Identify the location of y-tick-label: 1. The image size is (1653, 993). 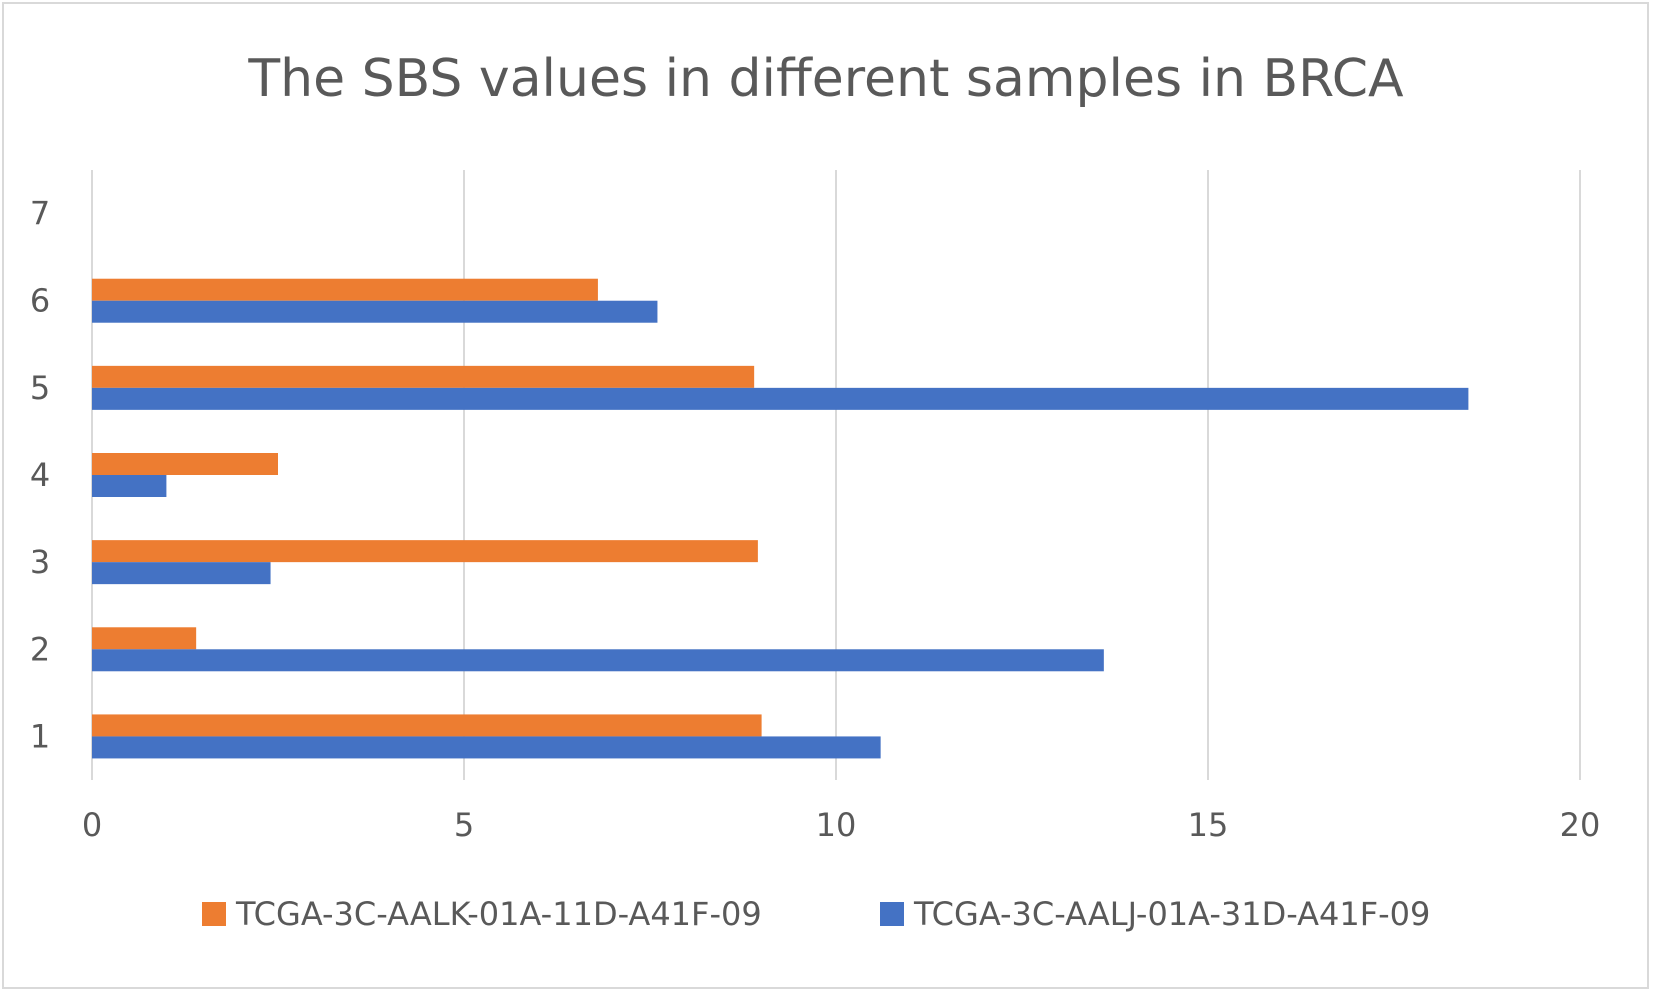
(40, 736).